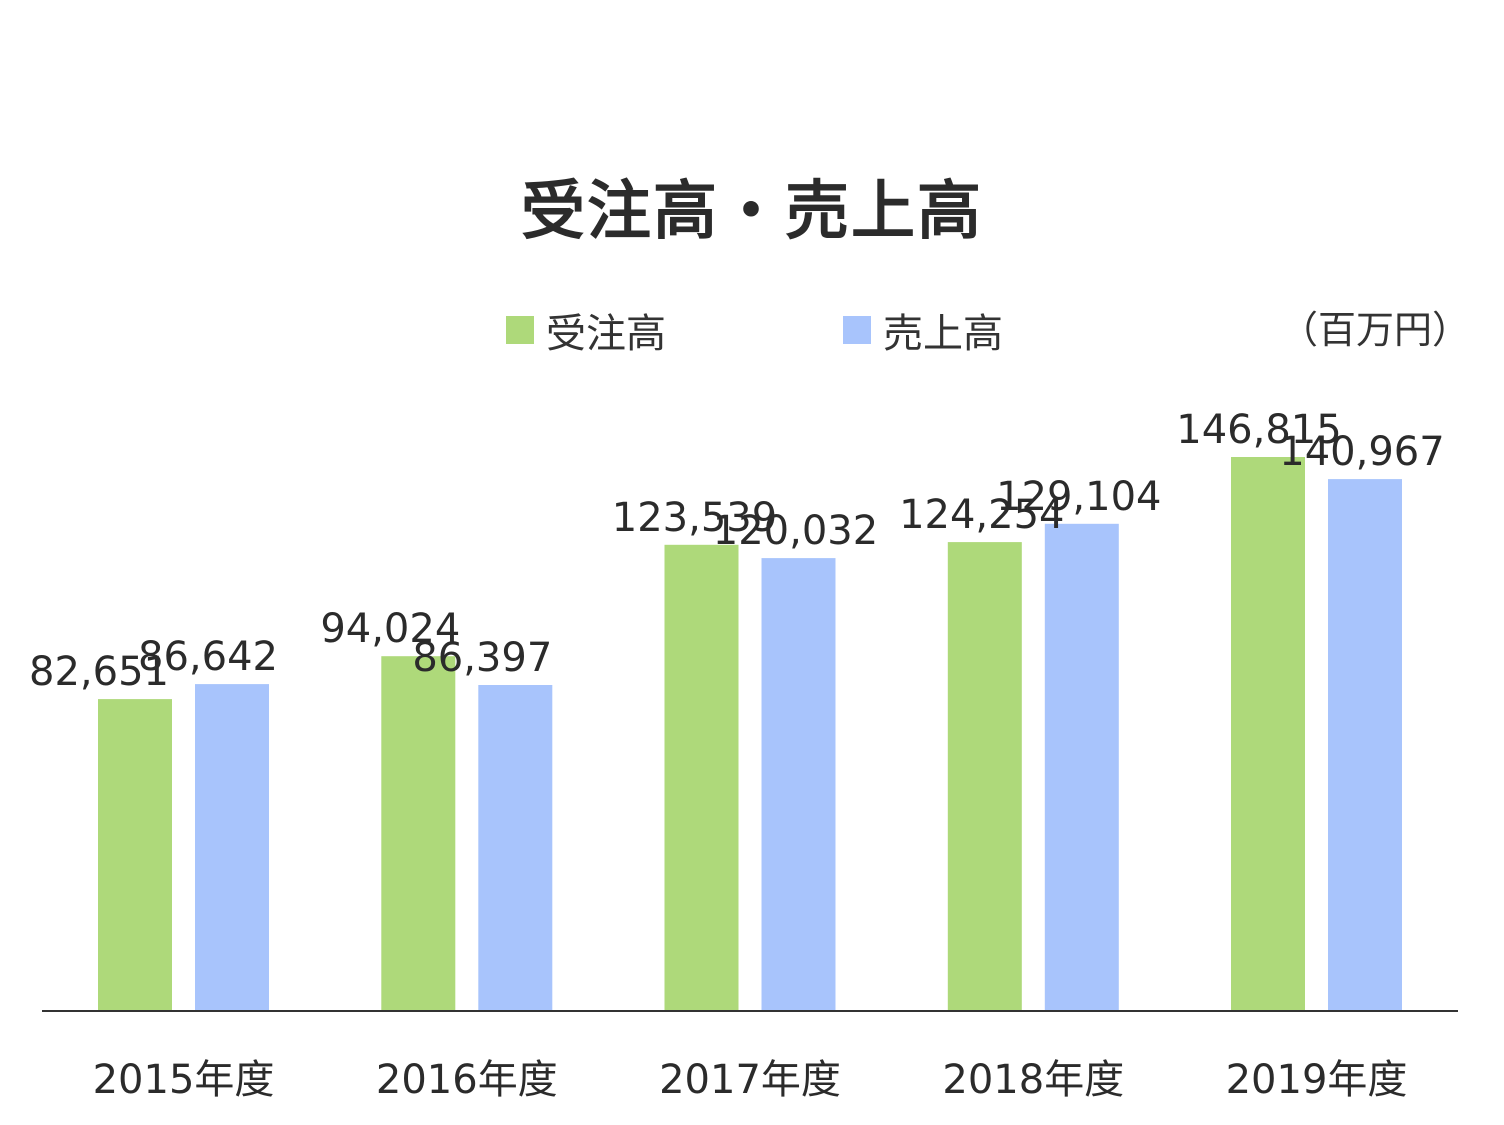 The width and height of the screenshot is (1504, 1125). I want to click on x-axis-ticks: 2015年度 2016年度 2017年度 2018年度 2019年度, so click(750, 1080).